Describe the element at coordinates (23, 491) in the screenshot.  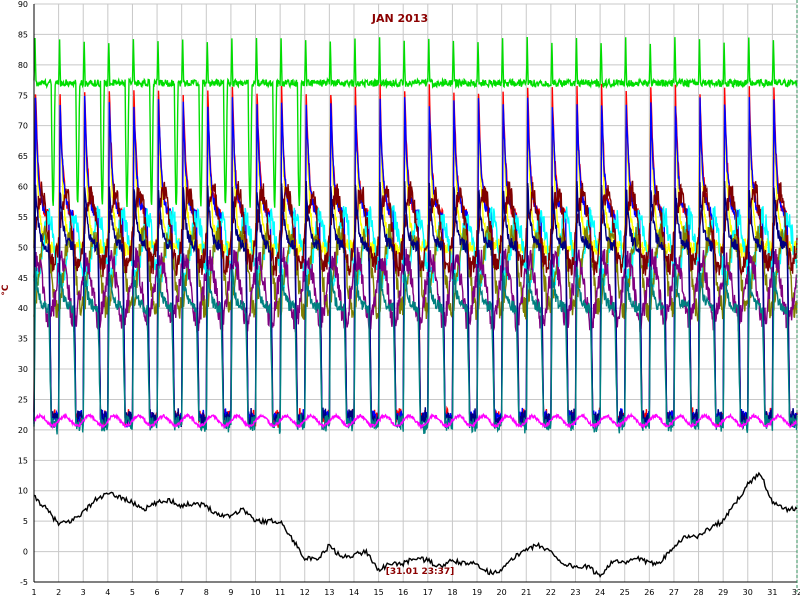
I see `y-tick-label: 10` at that location.